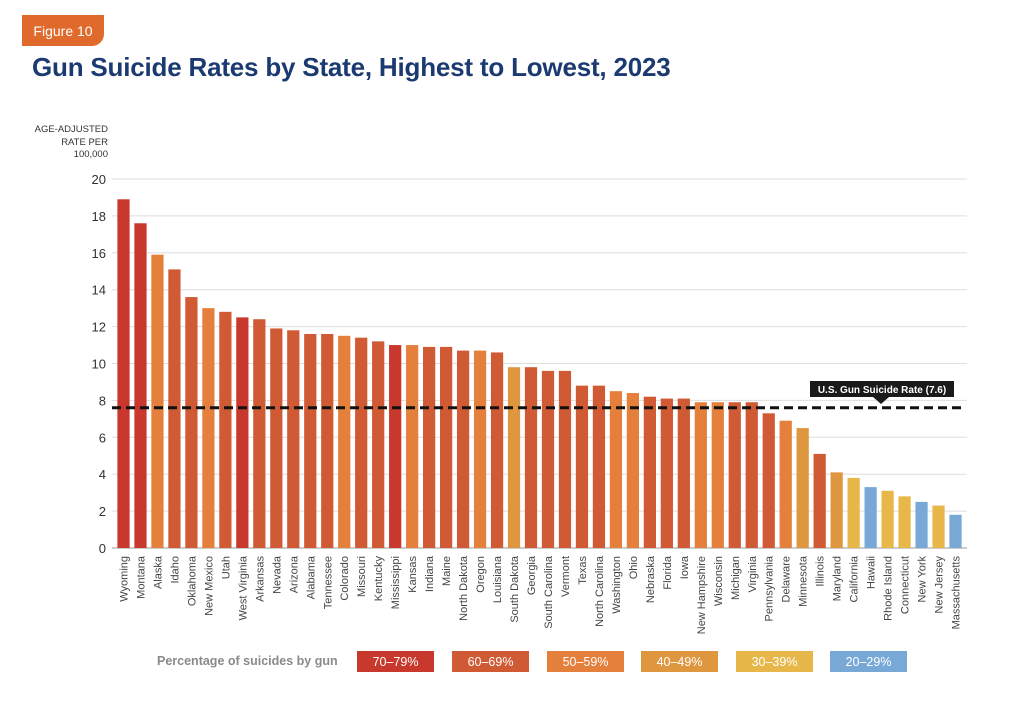 This screenshot has height=707, width=1024. What do you see at coordinates (243, 587) in the screenshot?
I see `x-tick-label: West Virginia` at bounding box center [243, 587].